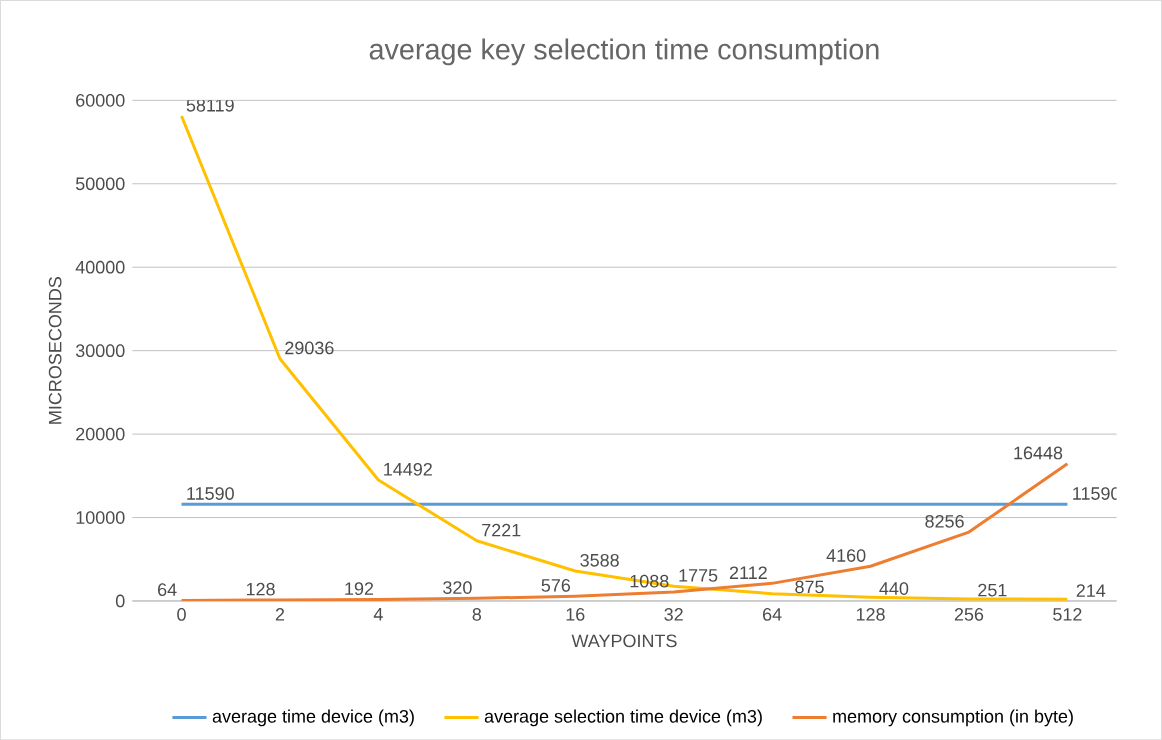 The image size is (1162, 740). I want to click on y-tick-label: 20000, so click(100, 434).